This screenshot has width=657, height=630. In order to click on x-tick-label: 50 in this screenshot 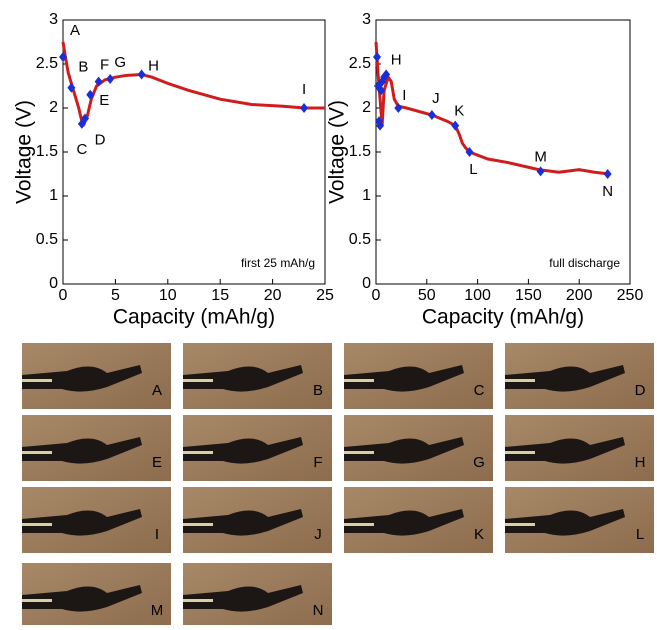, I will do `click(427, 295)`.